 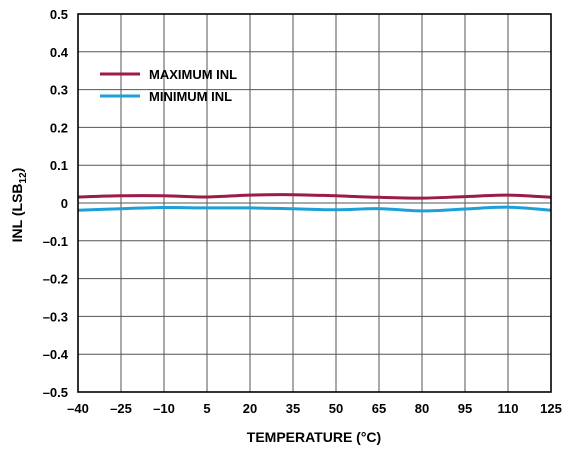 I want to click on x-tick-label-5: 35, so click(x=293, y=408).